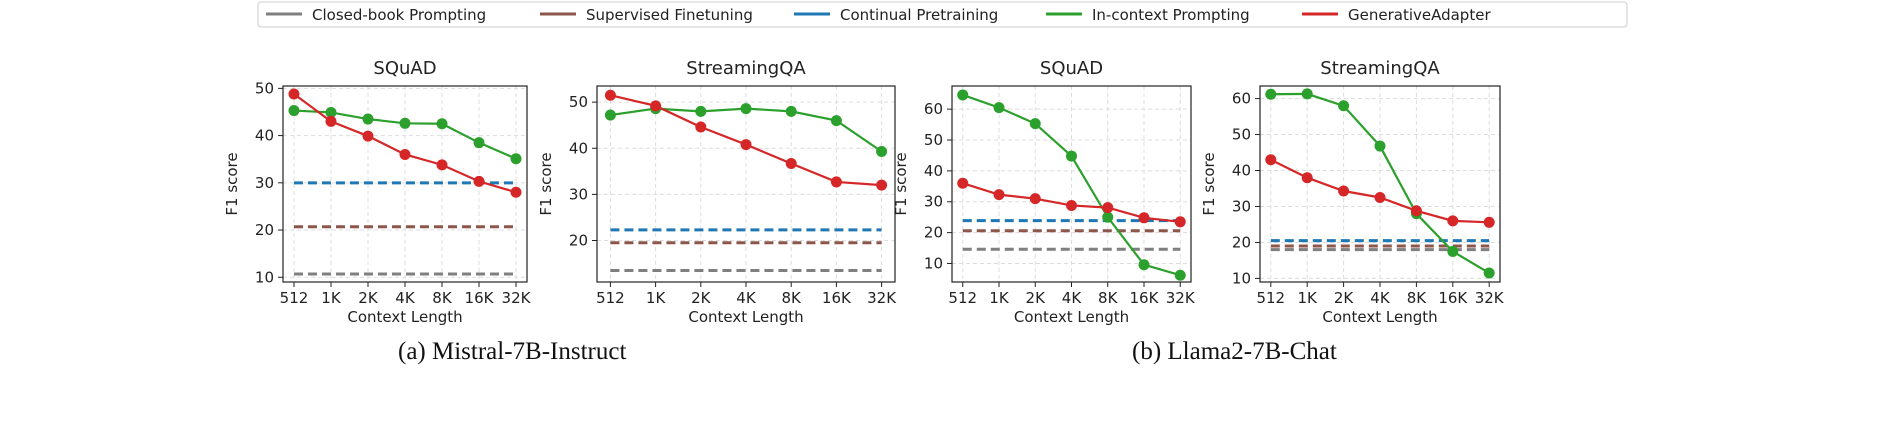  Describe the element at coordinates (1419, 15) in the screenshot. I see `legend-label: GenerativeAdapter` at that location.